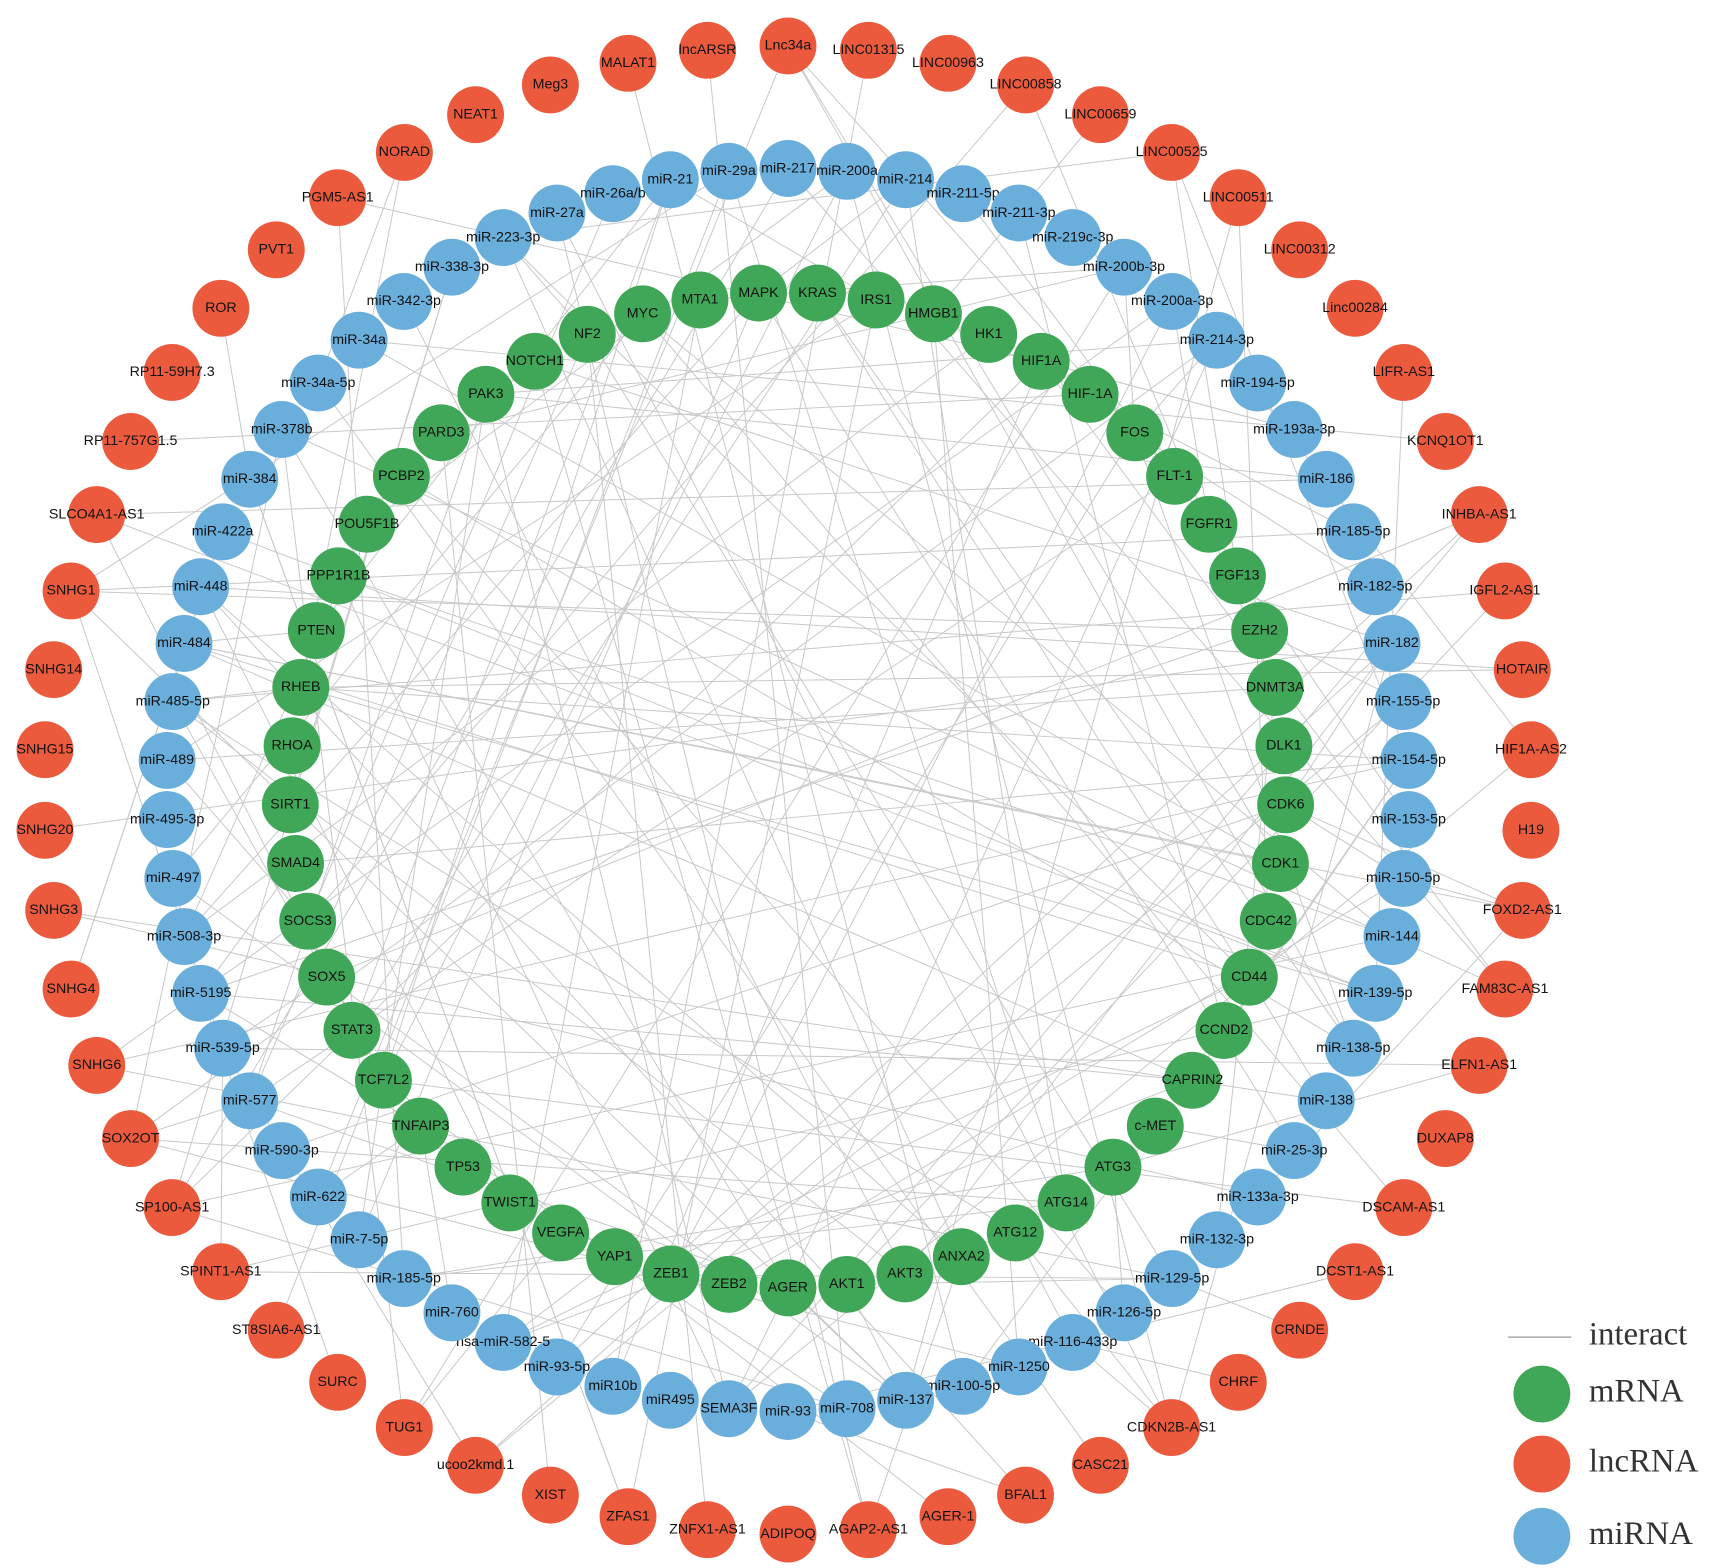  I want to click on node-label: Meg3, so click(551, 85).